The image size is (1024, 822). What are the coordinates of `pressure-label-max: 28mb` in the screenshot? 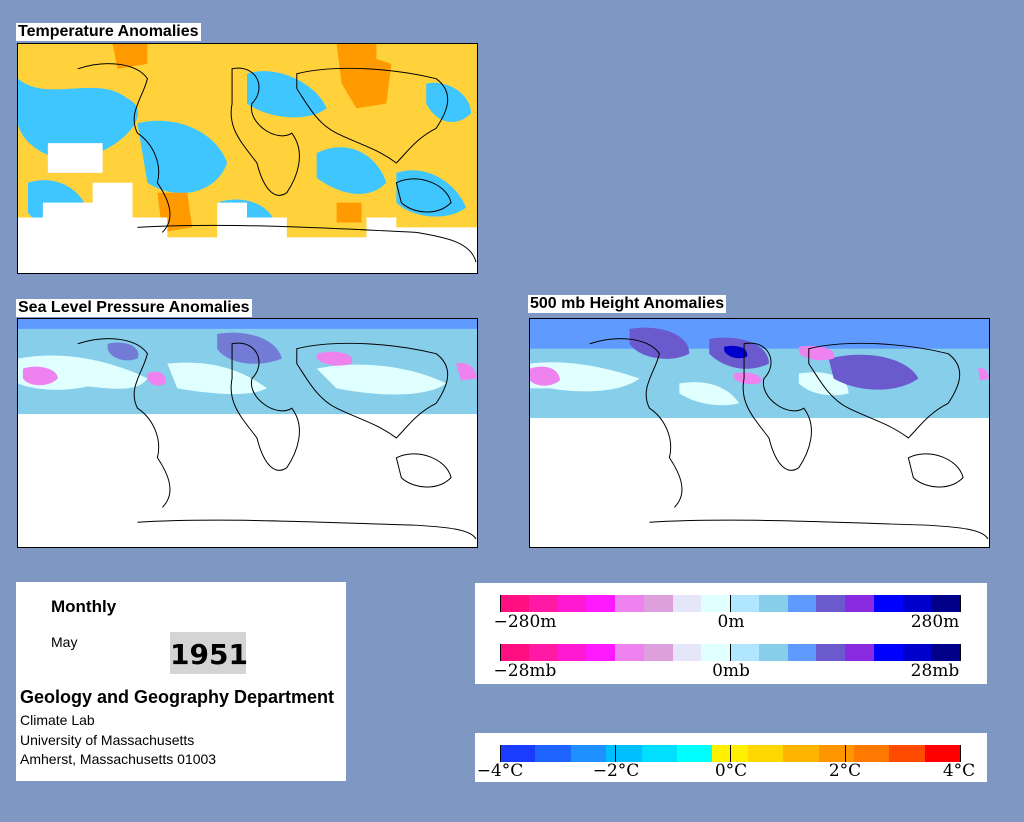 It's located at (935, 671).